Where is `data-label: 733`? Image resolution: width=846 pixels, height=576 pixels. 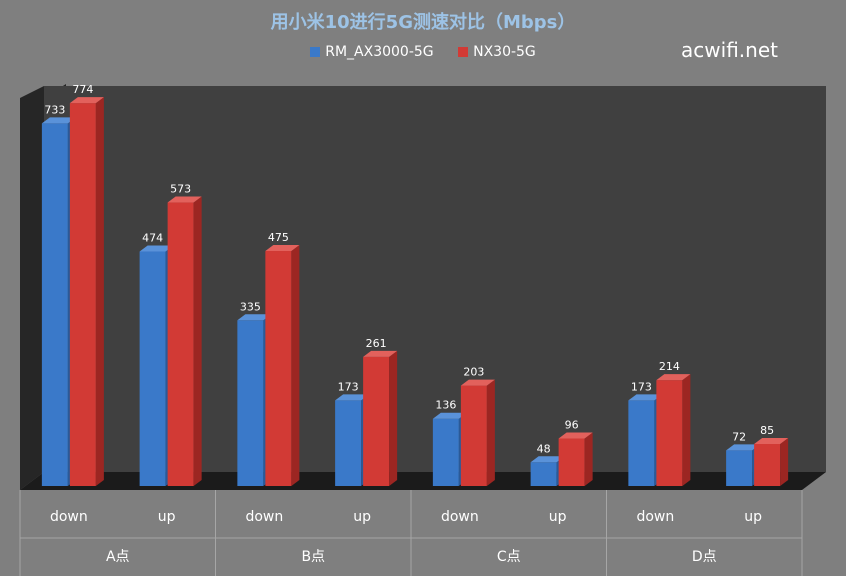 data-label: 733 is located at coordinates (54, 109).